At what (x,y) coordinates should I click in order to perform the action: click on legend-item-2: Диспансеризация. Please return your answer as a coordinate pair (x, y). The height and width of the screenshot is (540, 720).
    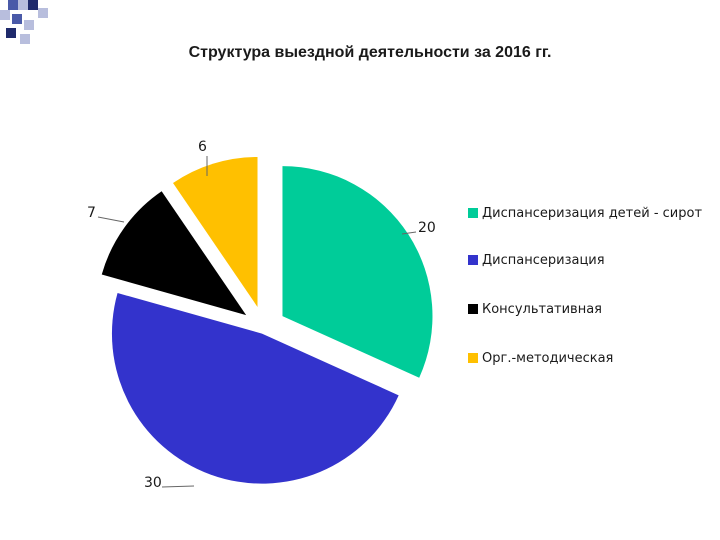
    Looking at the image, I should click on (588, 260).